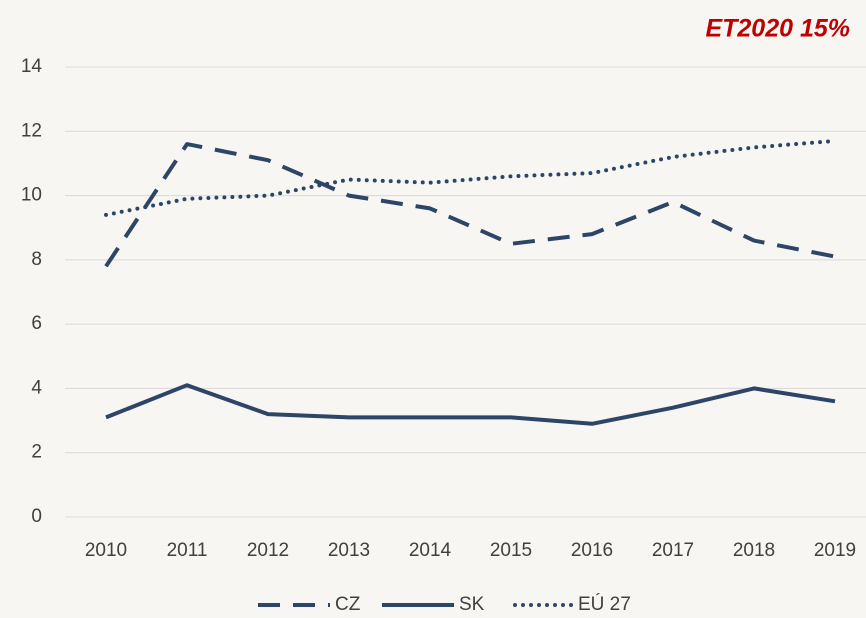 This screenshot has height=618, width=866. I want to click on y-tick-label: 6, so click(36, 323).